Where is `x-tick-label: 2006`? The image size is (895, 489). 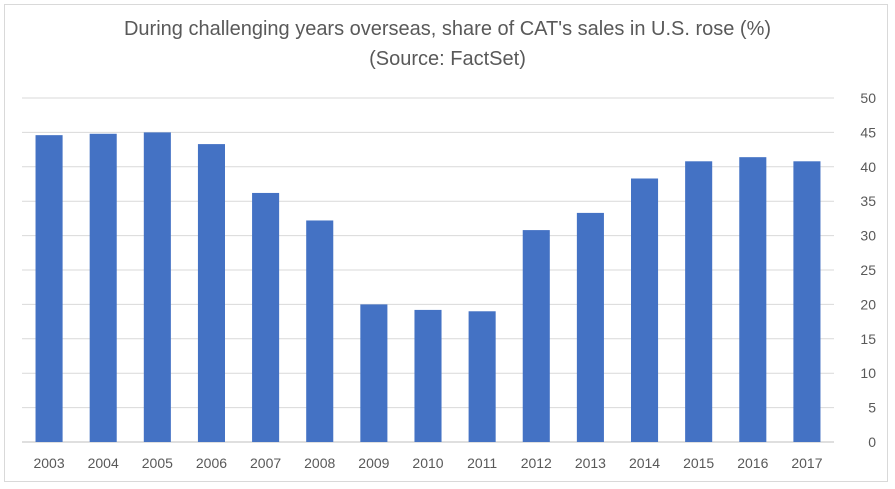 x-tick-label: 2006 is located at coordinates (211, 463).